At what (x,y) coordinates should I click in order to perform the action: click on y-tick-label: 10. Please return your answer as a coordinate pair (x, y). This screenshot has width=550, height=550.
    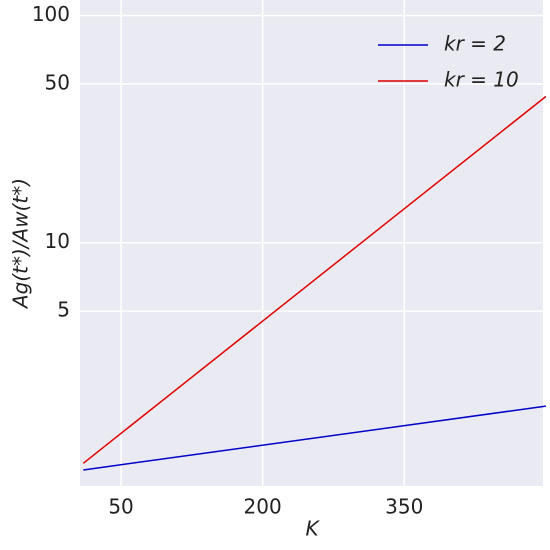
    Looking at the image, I should click on (57, 241).